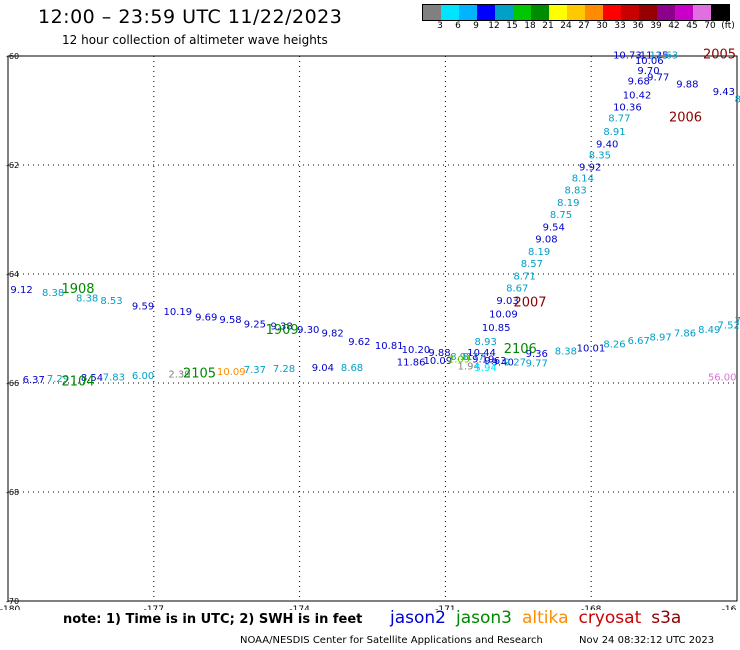 This screenshot has width=740, height=650. I want to click on wave-height-label: 9.69, so click(206, 317).